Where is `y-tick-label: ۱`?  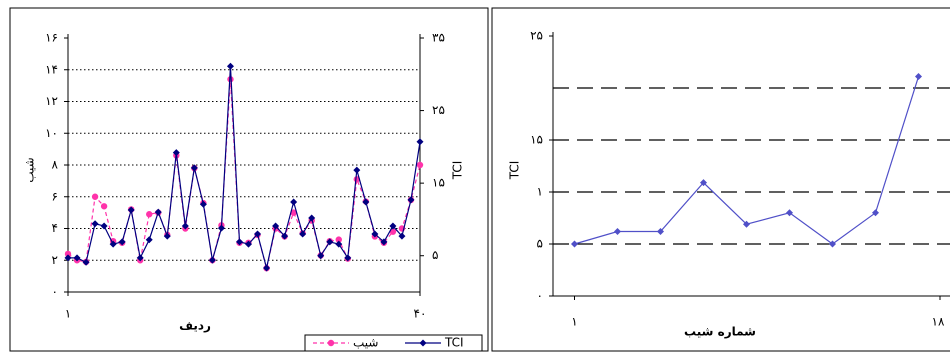
y-tick-label: ۱ is located at coordinates (540, 192).